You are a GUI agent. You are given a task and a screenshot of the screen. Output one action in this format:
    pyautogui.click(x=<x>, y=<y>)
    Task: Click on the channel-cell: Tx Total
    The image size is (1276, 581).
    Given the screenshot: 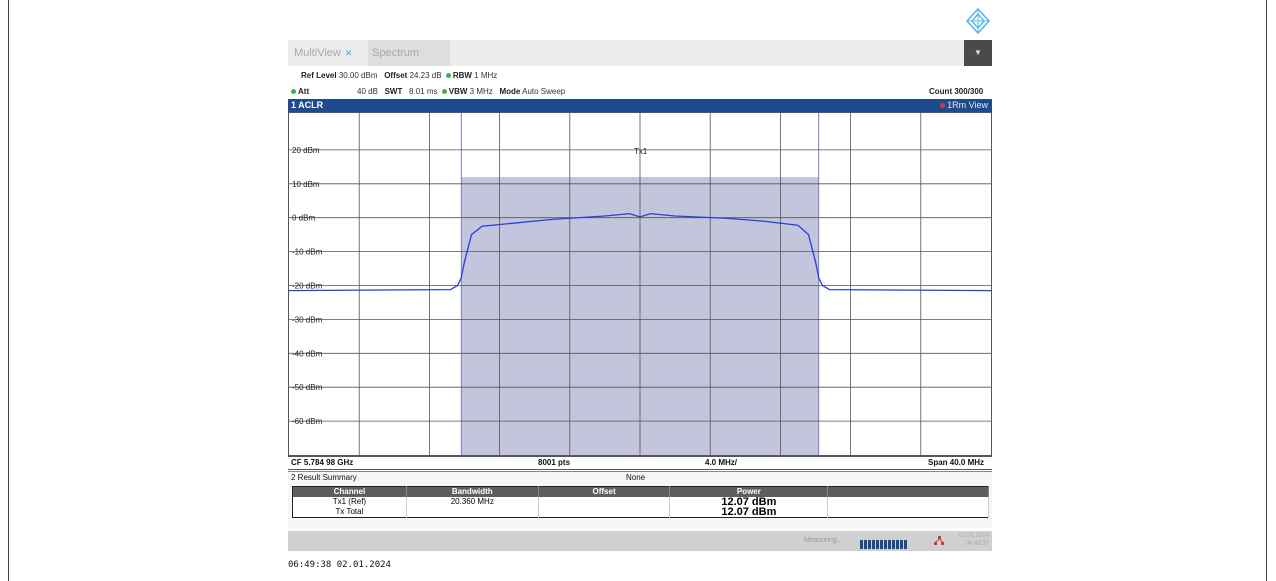 What is the action you would take?
    pyautogui.click(x=349, y=512)
    